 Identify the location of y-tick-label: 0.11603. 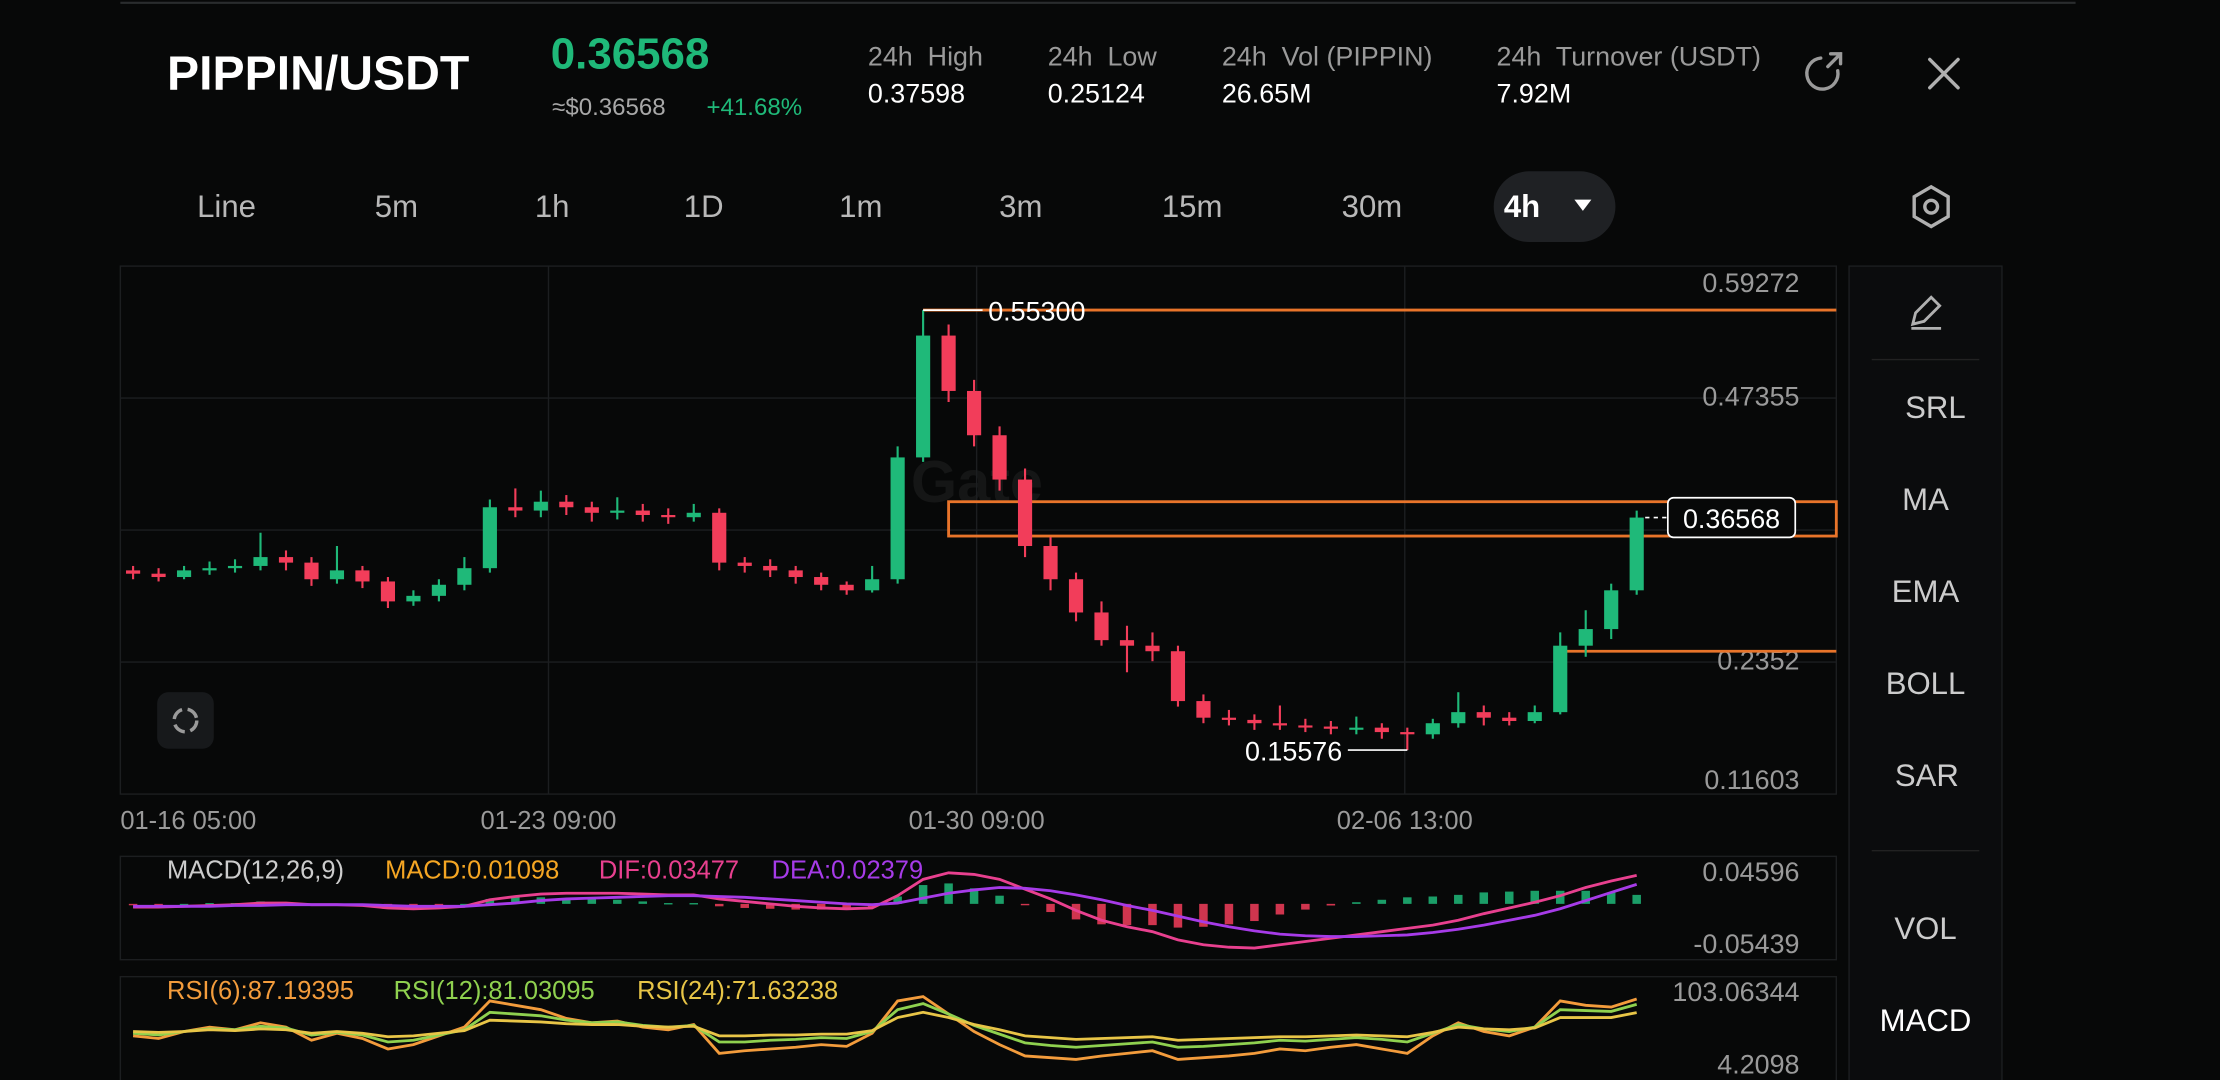
(1751, 780).